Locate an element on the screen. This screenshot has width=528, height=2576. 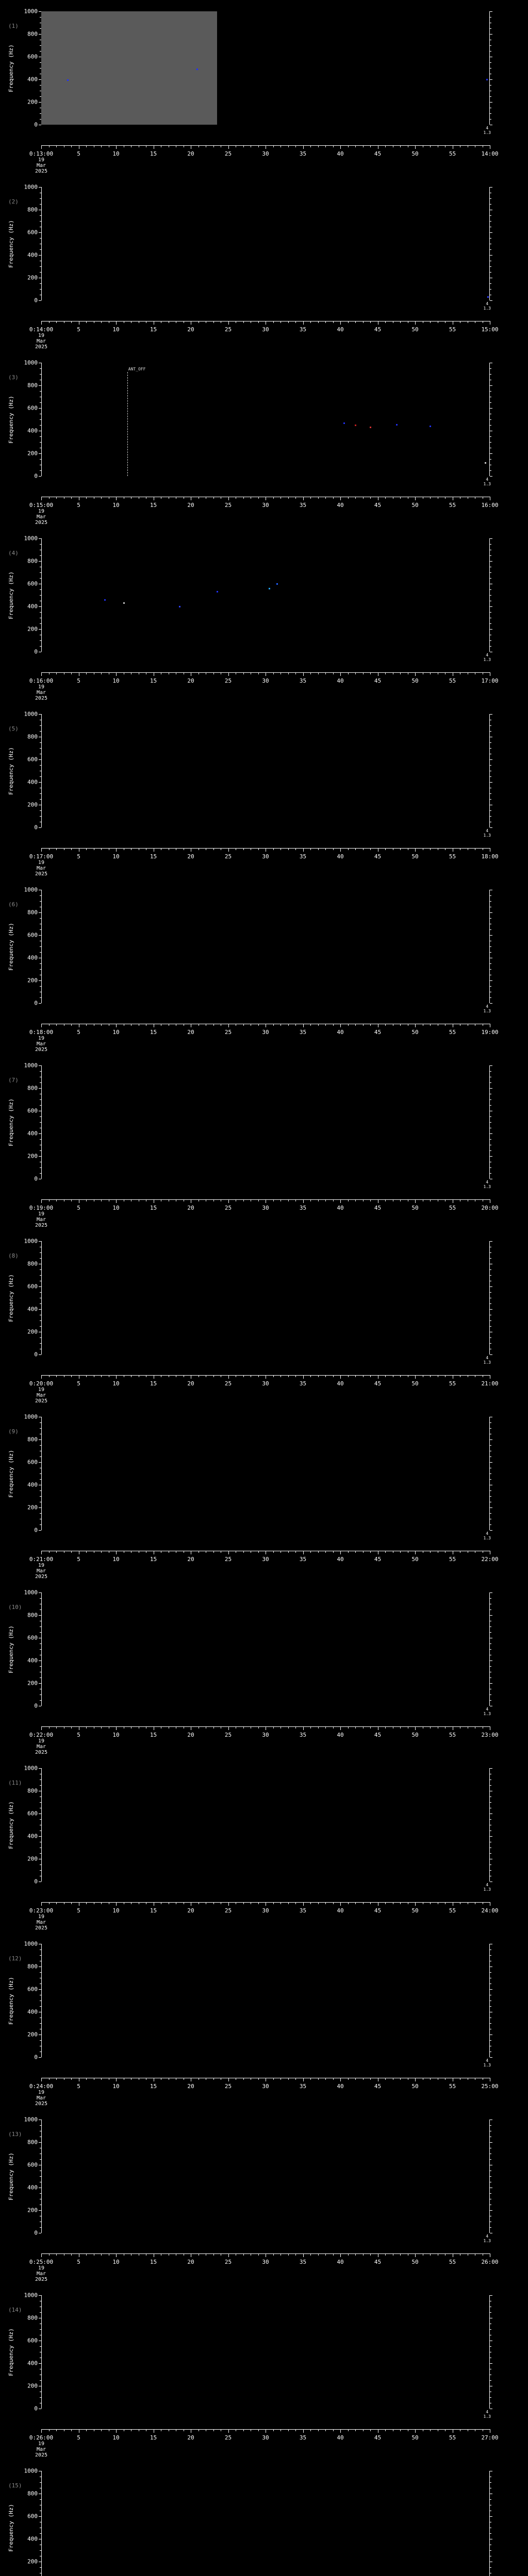
y-tick-label: 800 is located at coordinates (32, 385).